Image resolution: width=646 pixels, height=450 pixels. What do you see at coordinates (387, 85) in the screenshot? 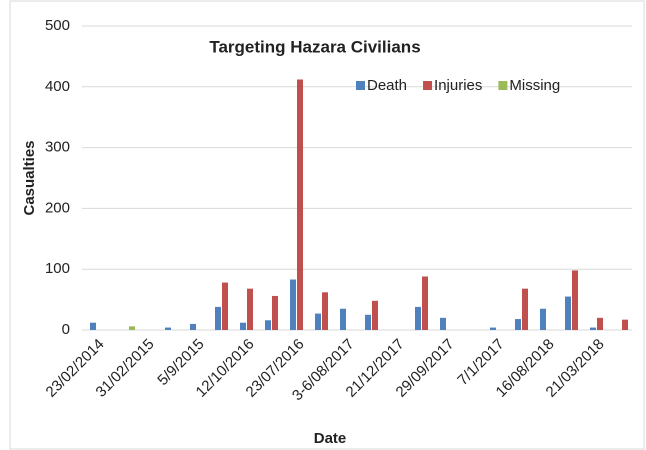
I see `legend-label: Death` at bounding box center [387, 85].